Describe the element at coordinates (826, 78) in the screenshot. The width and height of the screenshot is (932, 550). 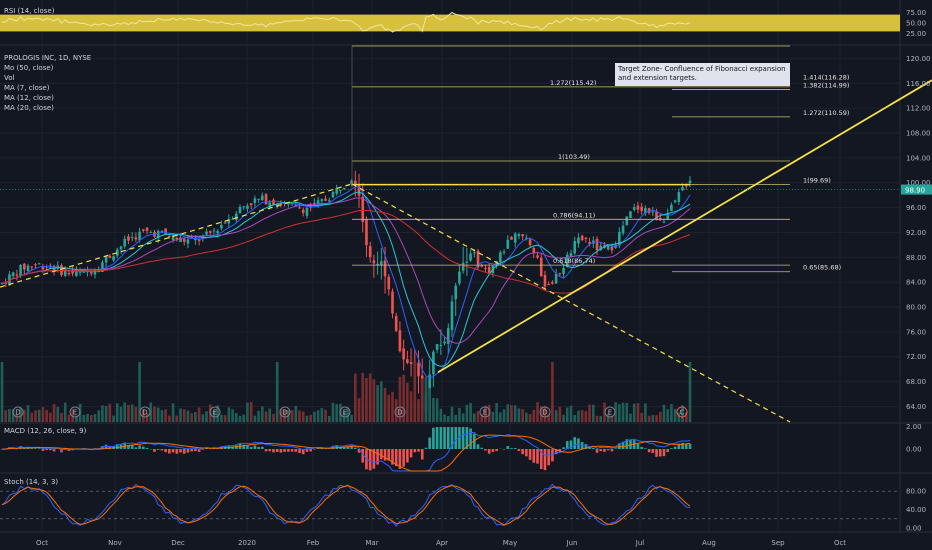
I see `fib-label: 1.414(116.28)` at that location.